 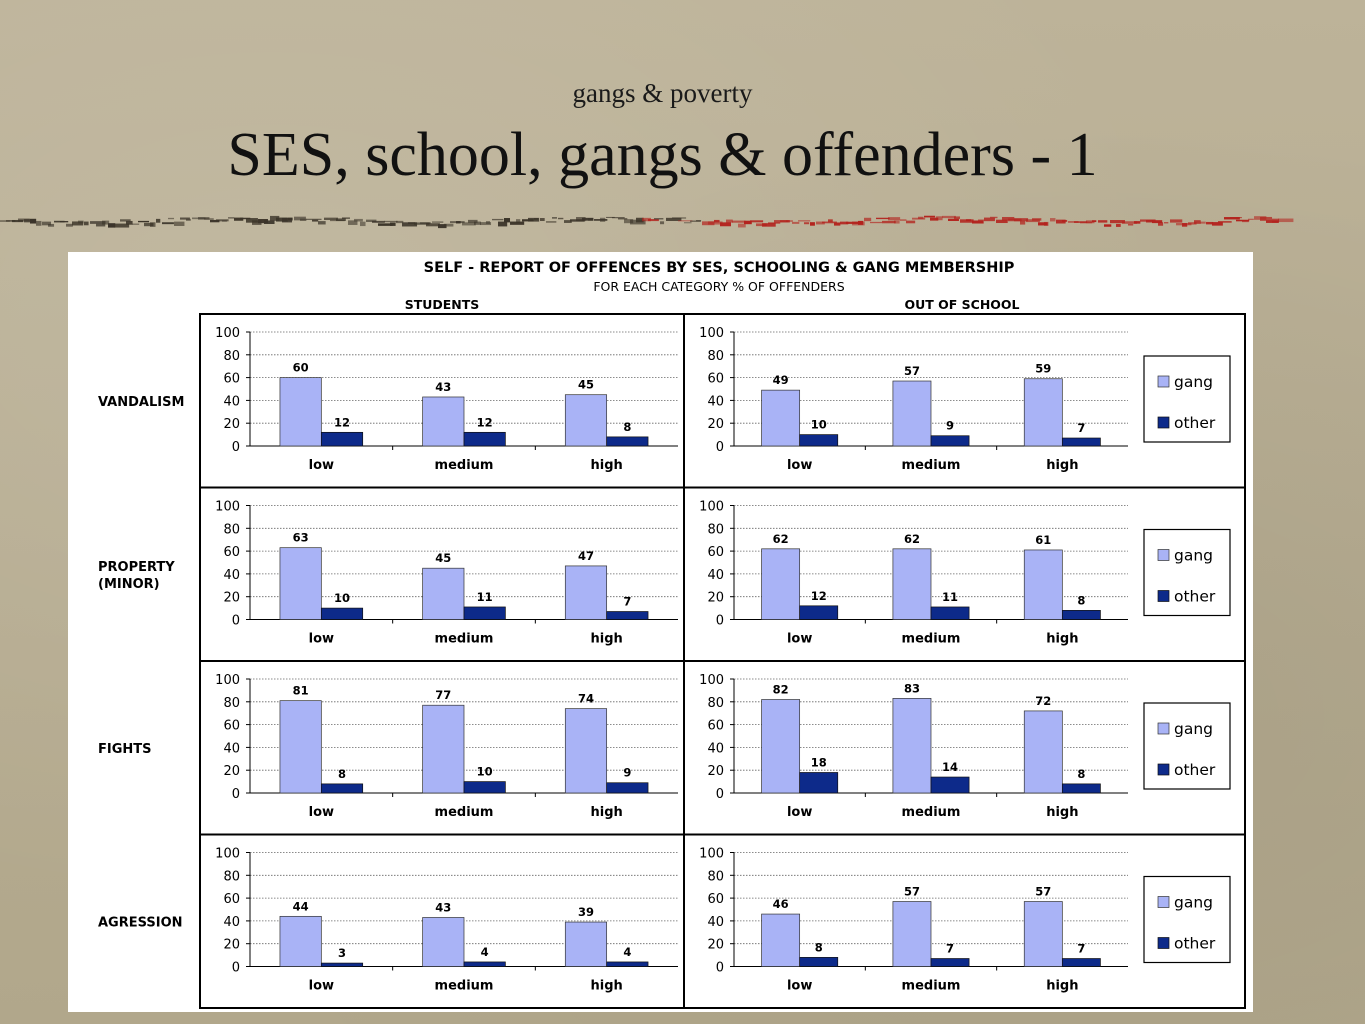 I want to click on x-tick-label: high, so click(x=1062, y=812).